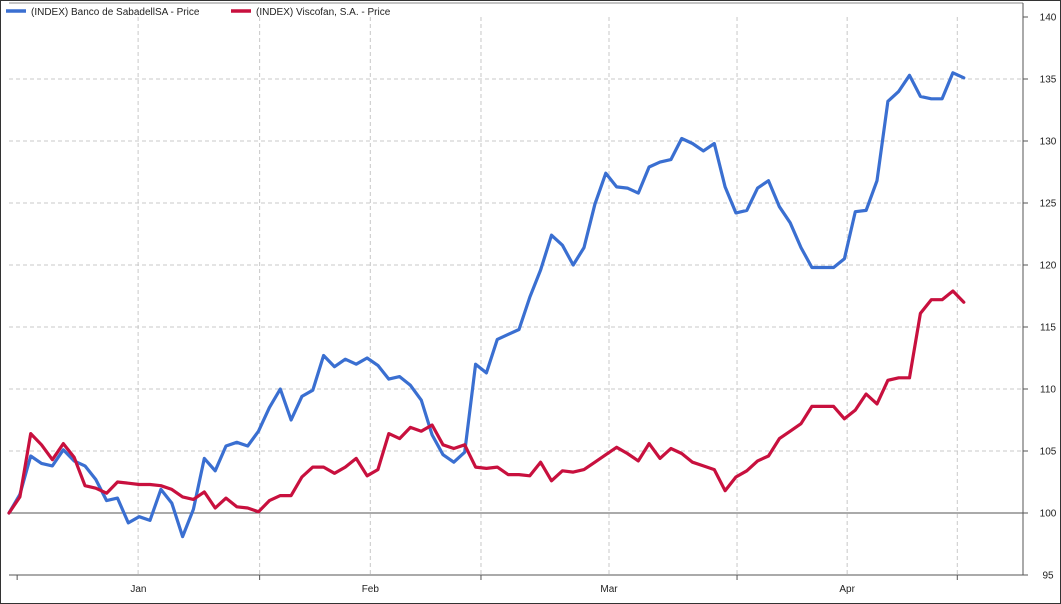 Image resolution: width=1061 pixels, height=604 pixels. I want to click on y-tick-label: 100, so click(1048, 514).